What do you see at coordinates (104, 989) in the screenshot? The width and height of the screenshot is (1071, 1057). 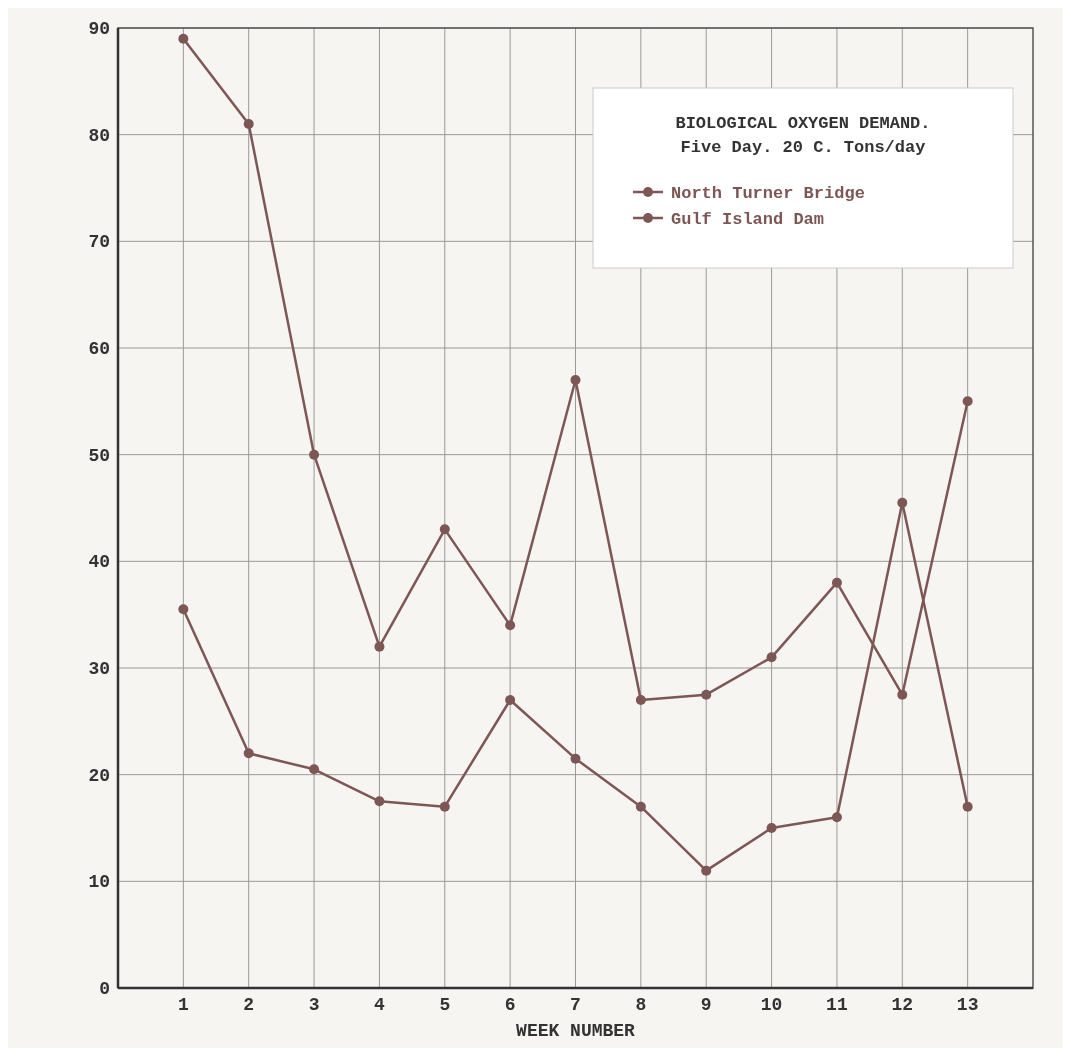 I see `y-tick-label: 0` at bounding box center [104, 989].